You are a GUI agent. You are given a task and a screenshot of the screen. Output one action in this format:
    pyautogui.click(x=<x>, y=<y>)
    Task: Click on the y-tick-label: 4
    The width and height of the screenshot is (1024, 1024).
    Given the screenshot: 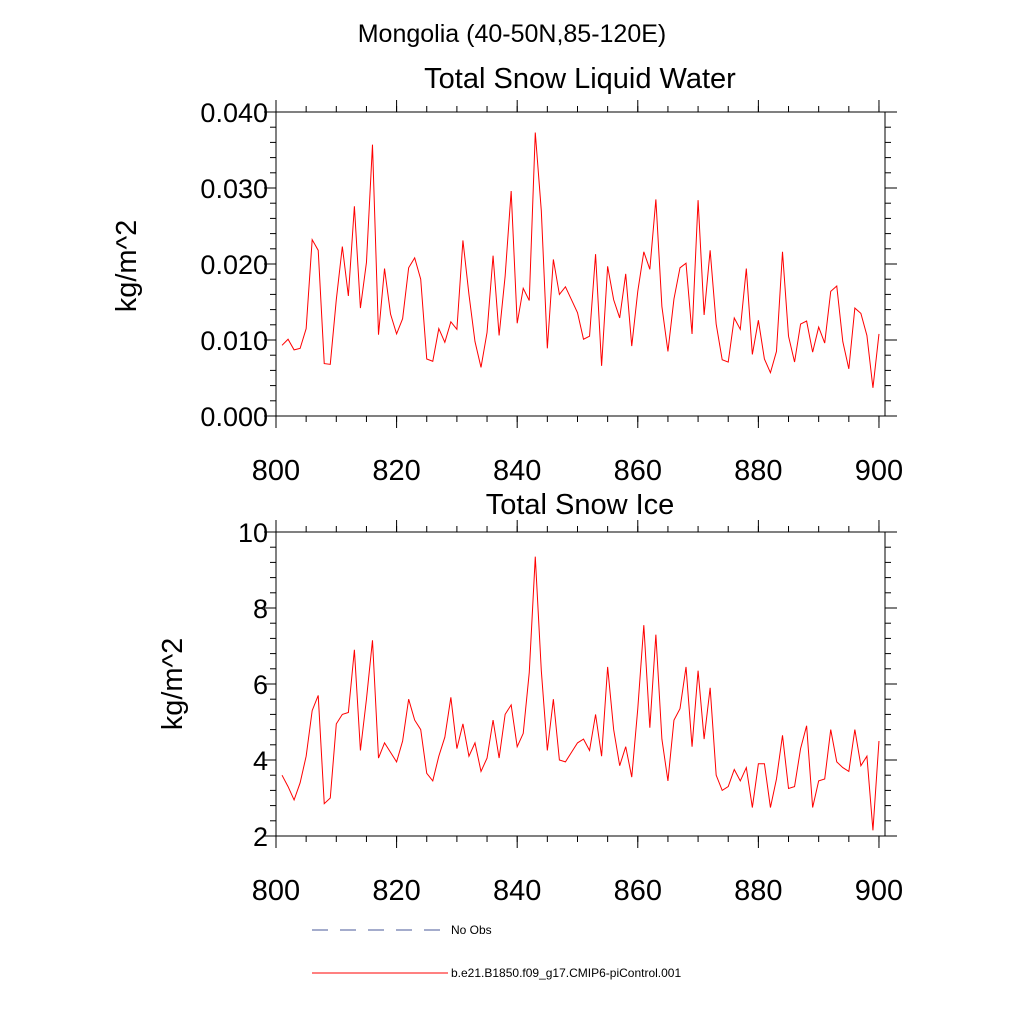 What is the action you would take?
    pyautogui.click(x=260, y=761)
    